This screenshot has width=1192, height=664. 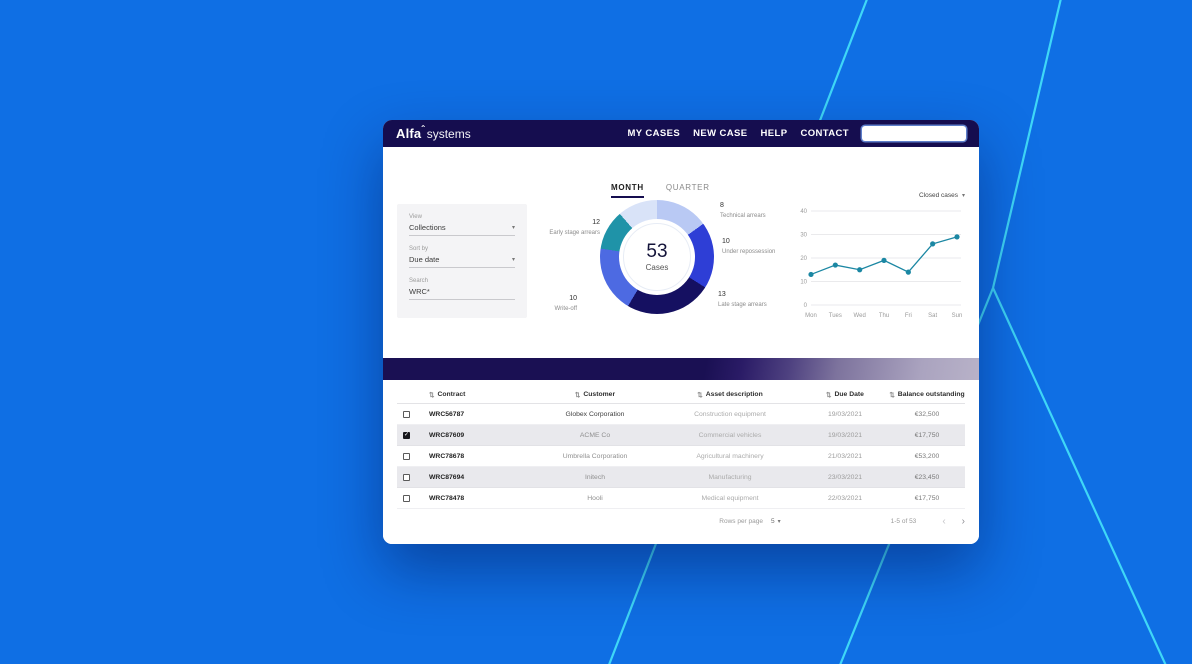 What do you see at coordinates (743, 211) in the screenshot?
I see `donut-label-technical-arrears: 8 Technical arrears` at bounding box center [743, 211].